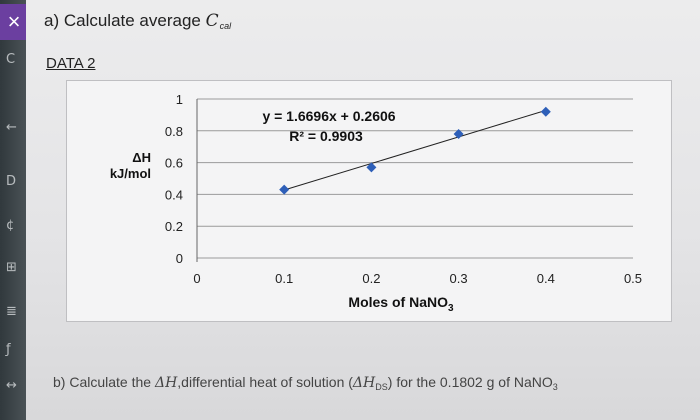  Describe the element at coordinates (11, 127) in the screenshot. I see `sidebar-glyph-icon: ←` at that location.